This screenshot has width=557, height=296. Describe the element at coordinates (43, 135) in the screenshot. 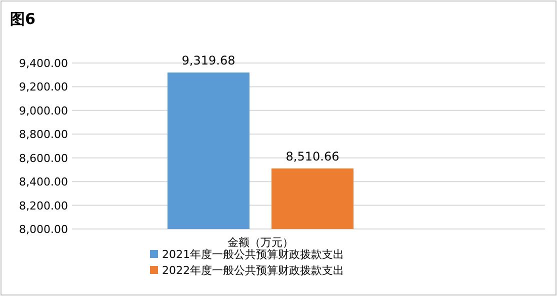

I see `y-tick-label: 8,800.00` at that location.